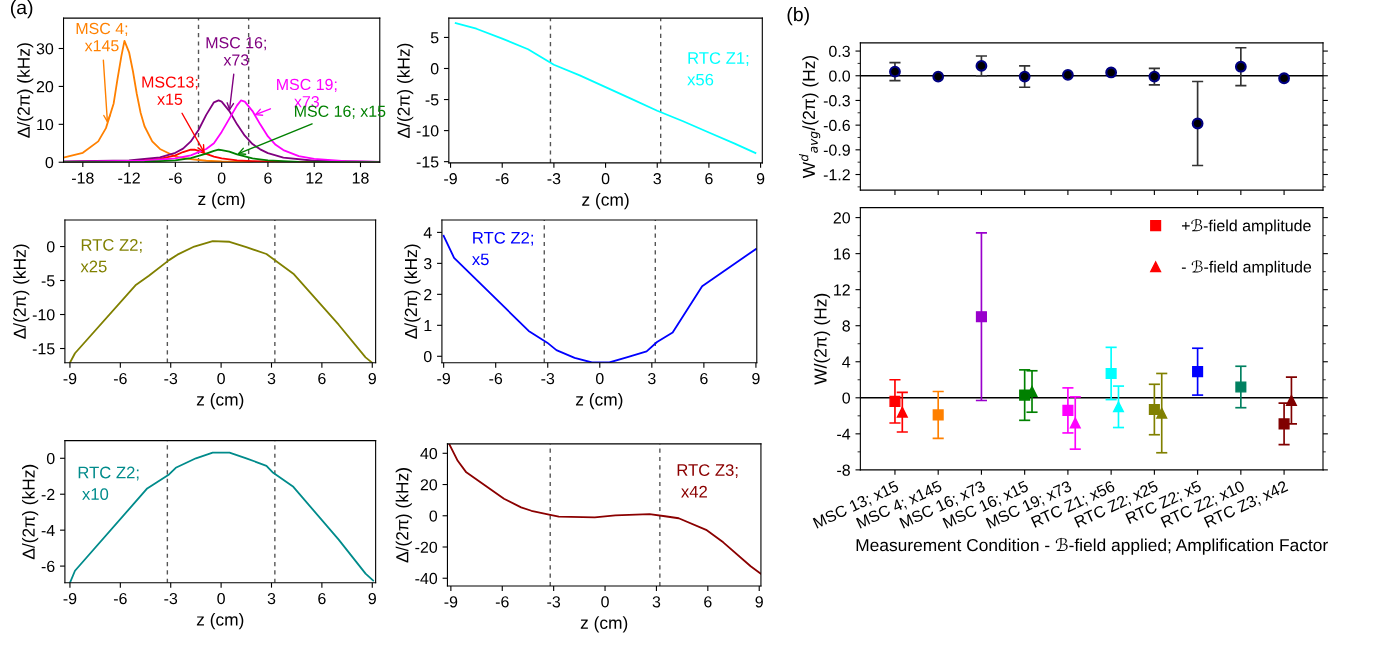  What do you see at coordinates (798, 16) in the screenshot?
I see `text: (b)` at bounding box center [798, 16].